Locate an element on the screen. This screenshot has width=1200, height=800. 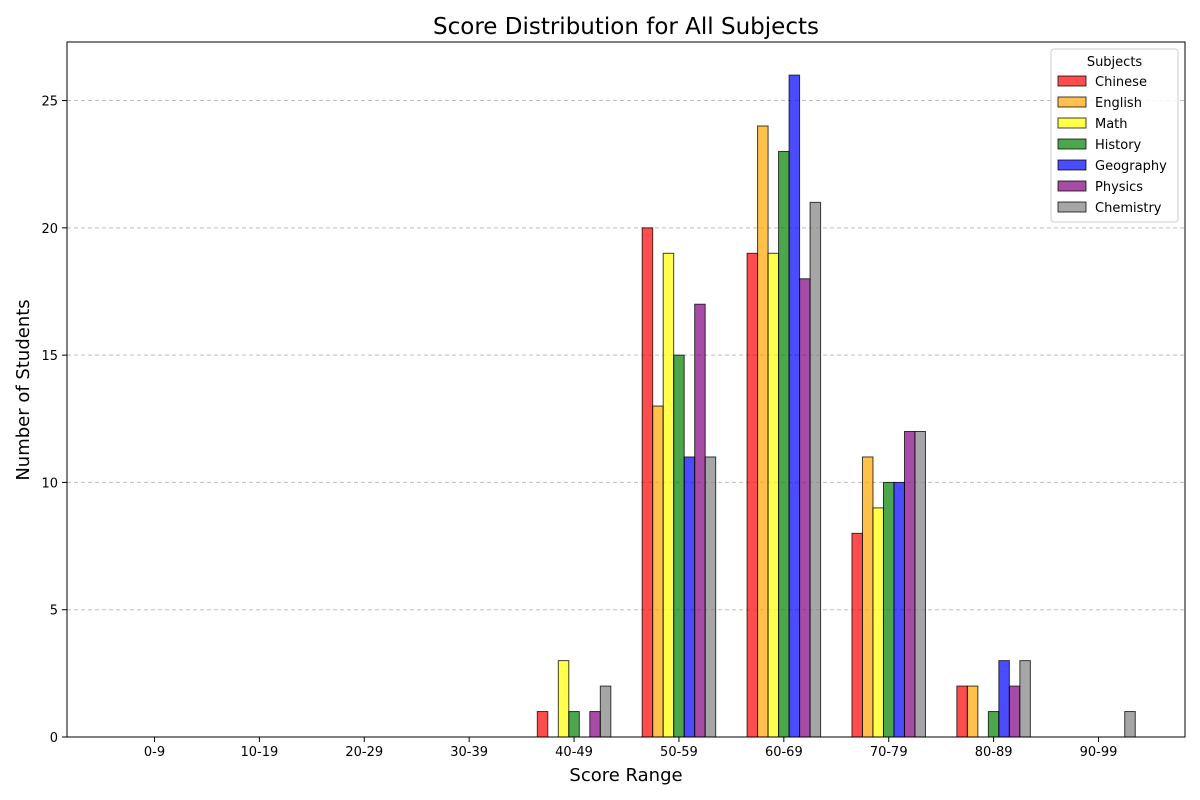
chart-title: Score Distribution for All Subjects is located at coordinates (626, 27).